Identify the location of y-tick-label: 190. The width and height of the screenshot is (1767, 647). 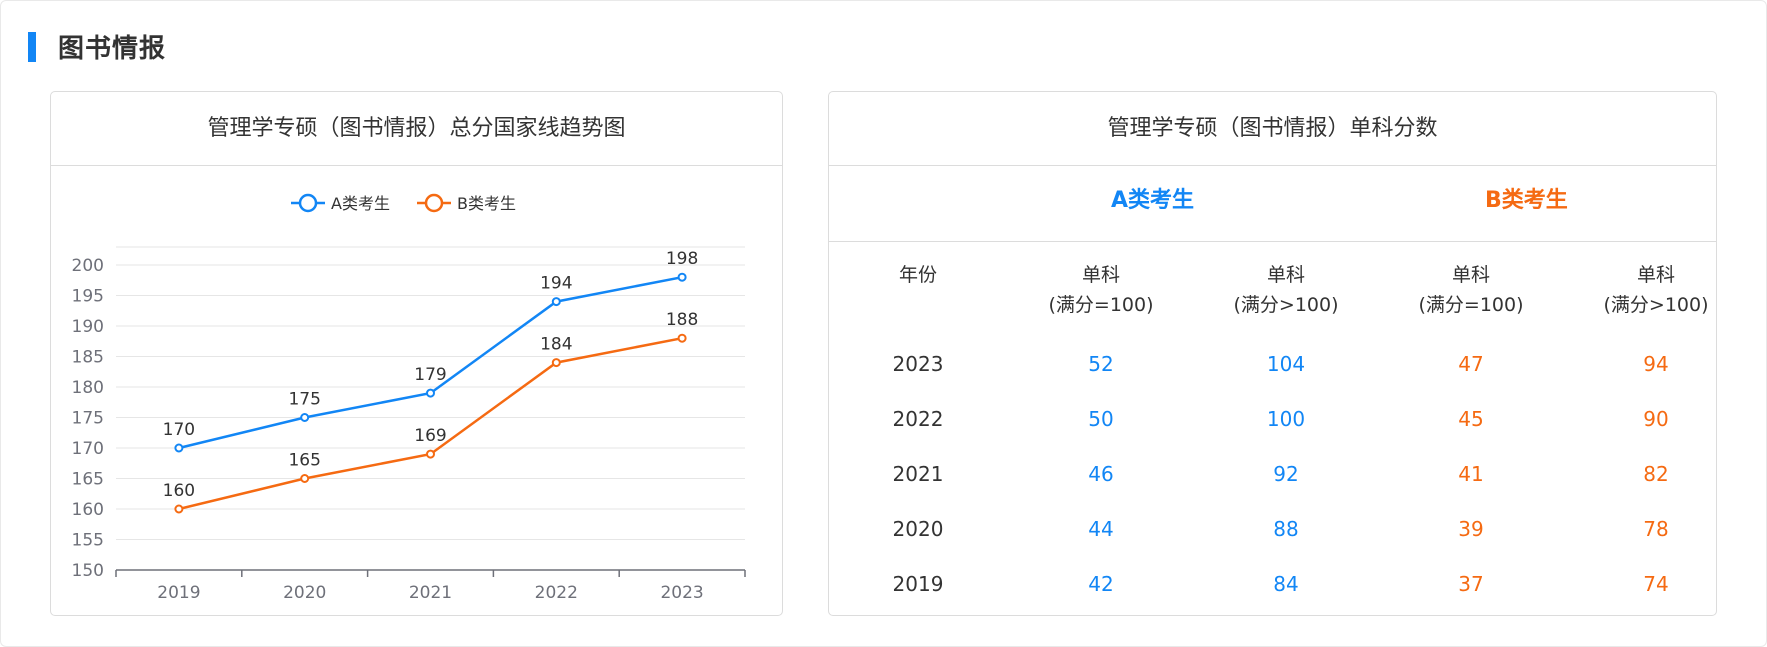
(88, 327).